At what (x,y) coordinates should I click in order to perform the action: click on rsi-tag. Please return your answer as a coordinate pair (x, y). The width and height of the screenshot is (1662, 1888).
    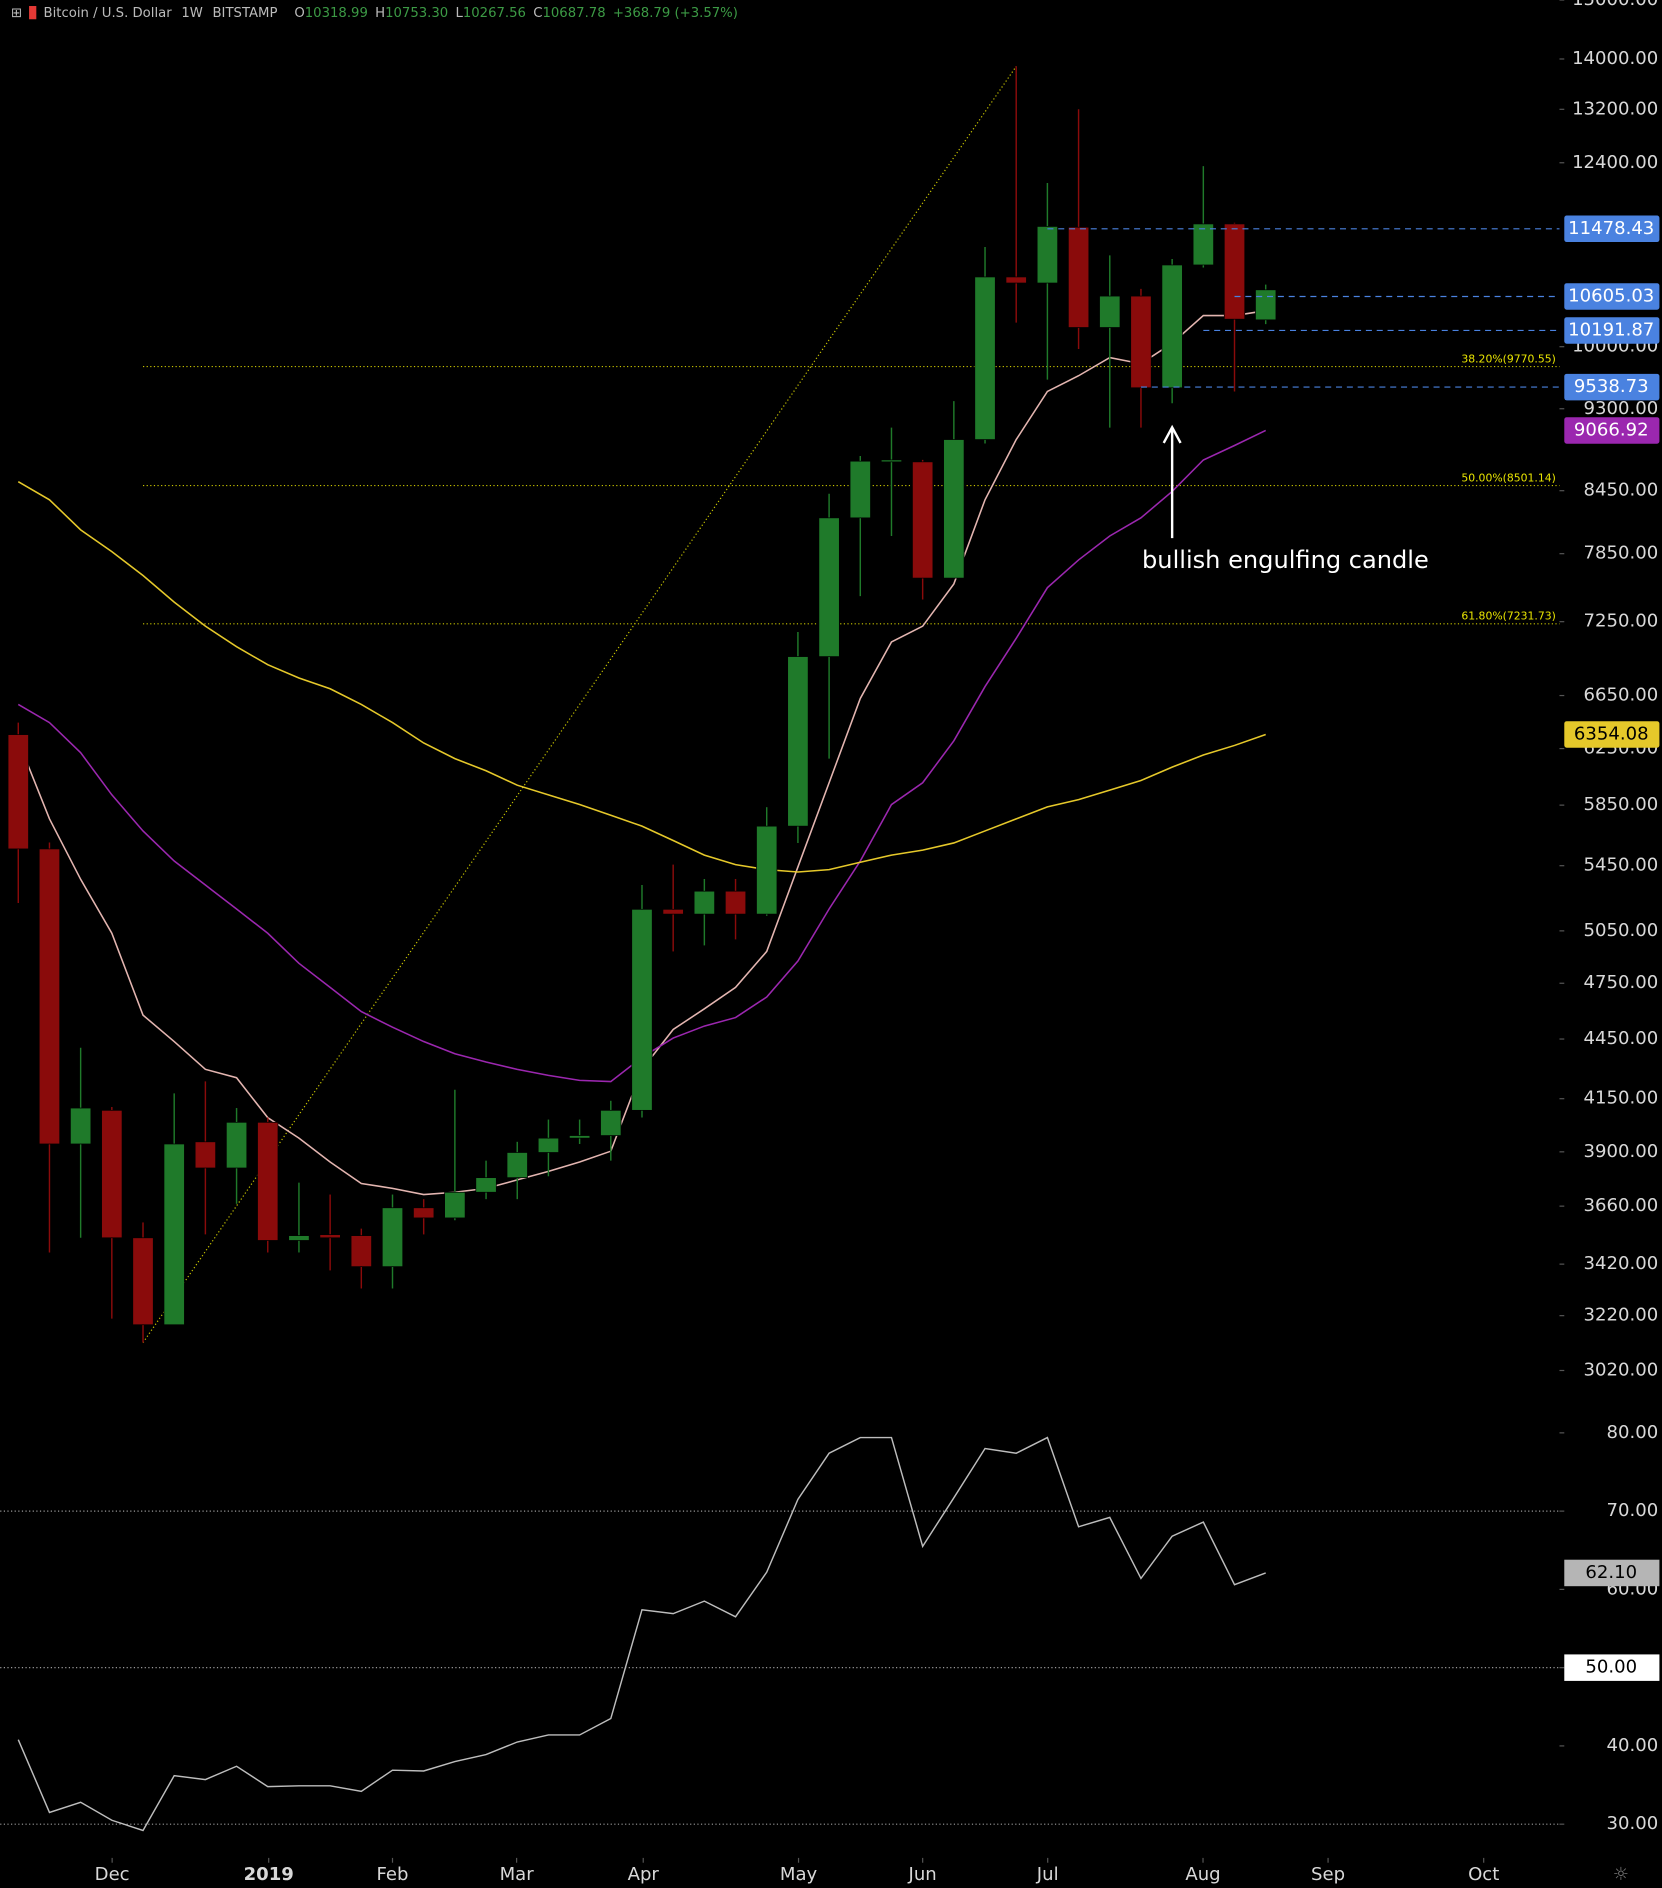
    Looking at the image, I should click on (1612, 1573).